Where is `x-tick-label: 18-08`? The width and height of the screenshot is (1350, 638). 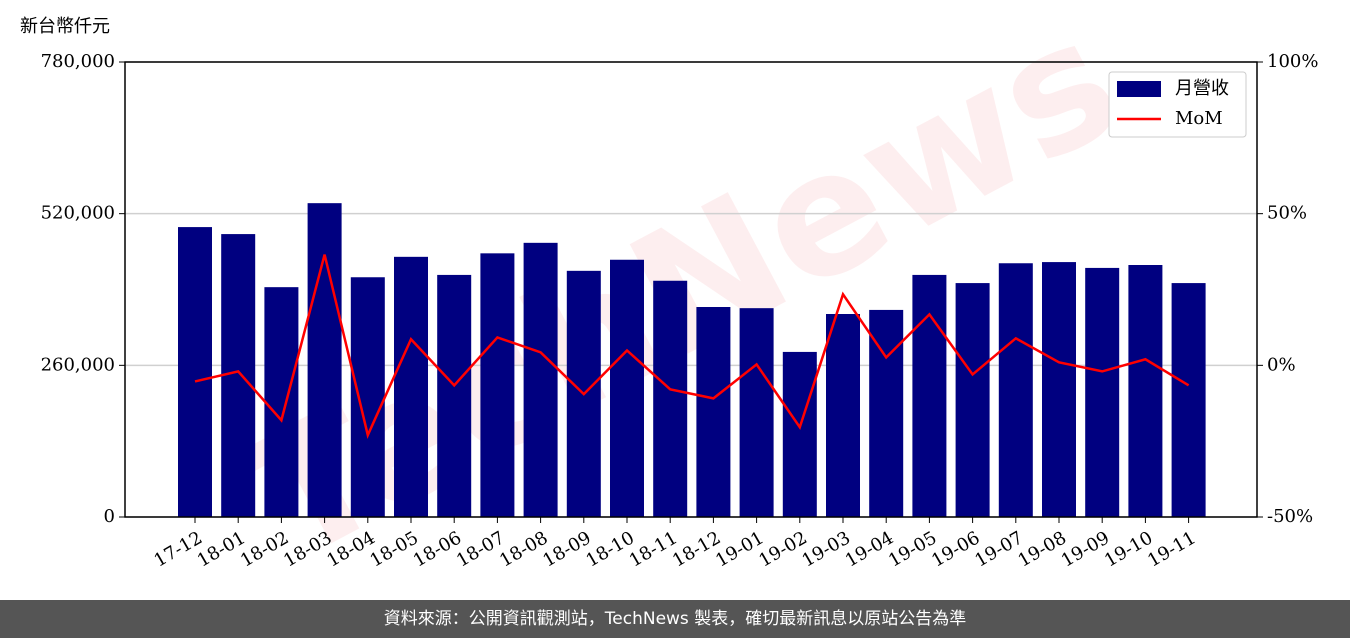
x-tick-label: 18-08 is located at coordinates (523, 549).